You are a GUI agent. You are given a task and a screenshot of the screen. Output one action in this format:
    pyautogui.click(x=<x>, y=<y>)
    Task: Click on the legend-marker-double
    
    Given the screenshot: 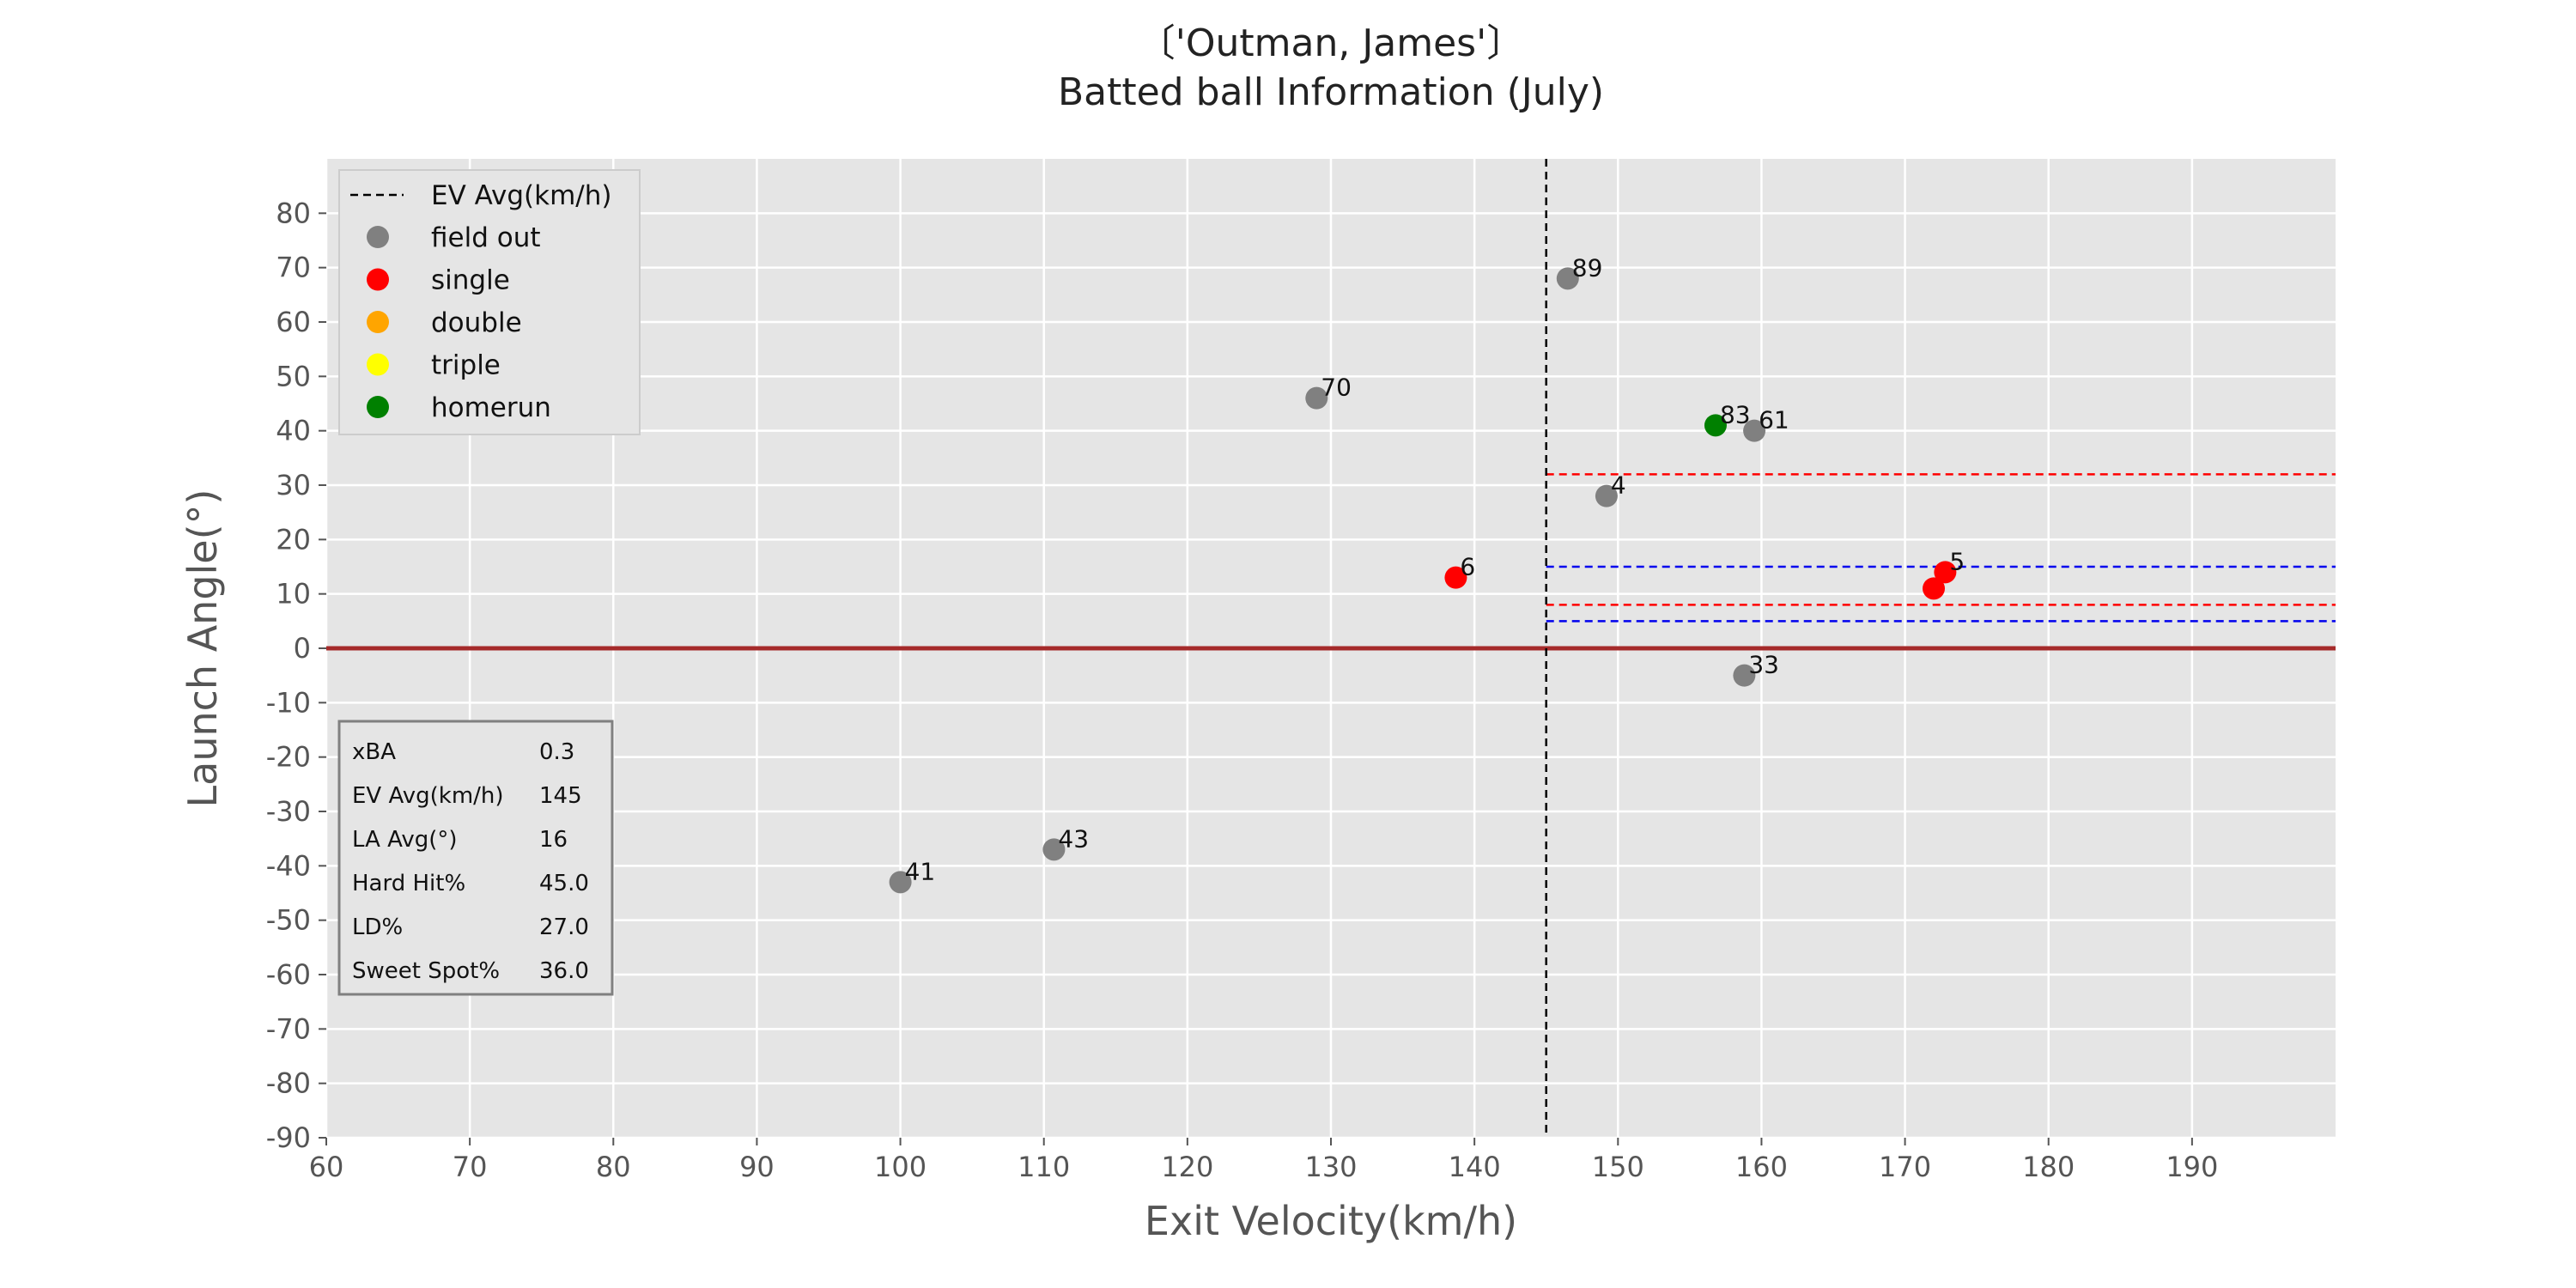 What is the action you would take?
    pyautogui.click(x=378, y=322)
    